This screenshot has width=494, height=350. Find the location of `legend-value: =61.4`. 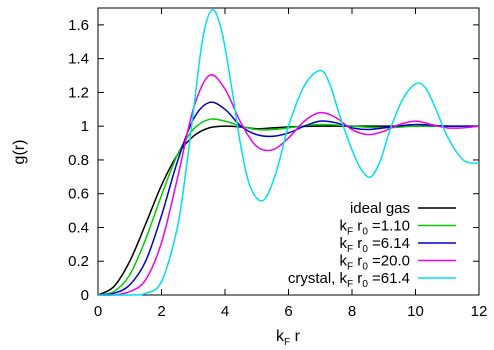

legend-value: =61.4 is located at coordinates (389, 278).